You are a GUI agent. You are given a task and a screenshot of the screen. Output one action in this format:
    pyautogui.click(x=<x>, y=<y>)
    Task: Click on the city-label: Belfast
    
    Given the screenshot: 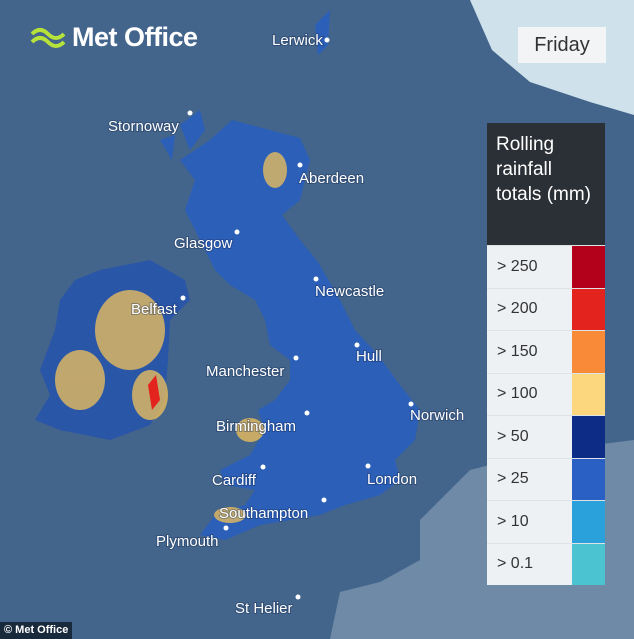 What is the action you would take?
    pyautogui.click(x=154, y=309)
    